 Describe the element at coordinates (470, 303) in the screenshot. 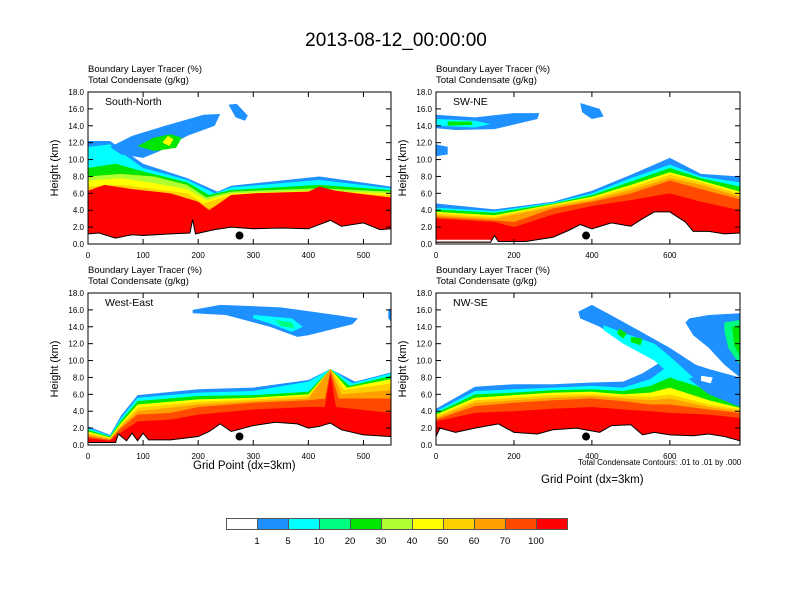

I see `panel-name: NW-SE` at that location.